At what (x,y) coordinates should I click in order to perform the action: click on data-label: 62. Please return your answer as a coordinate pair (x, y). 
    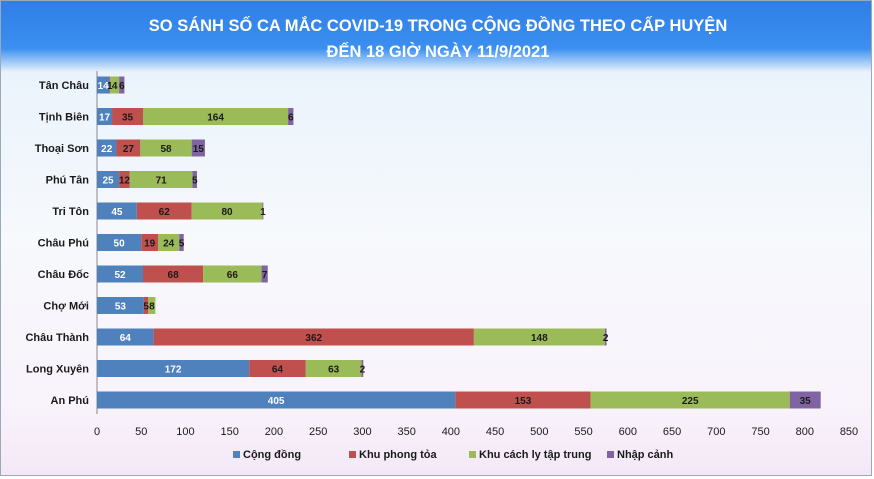
    Looking at the image, I should click on (165, 212).